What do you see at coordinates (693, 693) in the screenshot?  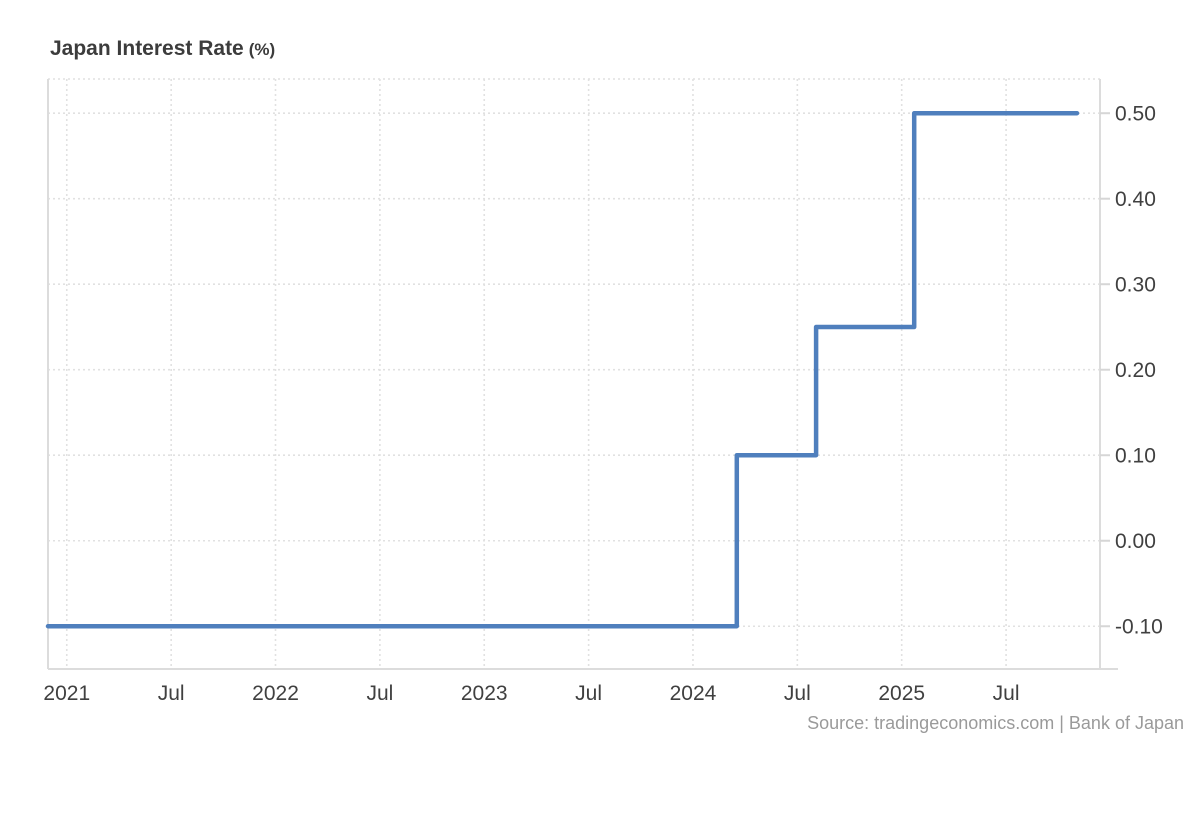 I see `x-tick-label: 2024` at bounding box center [693, 693].